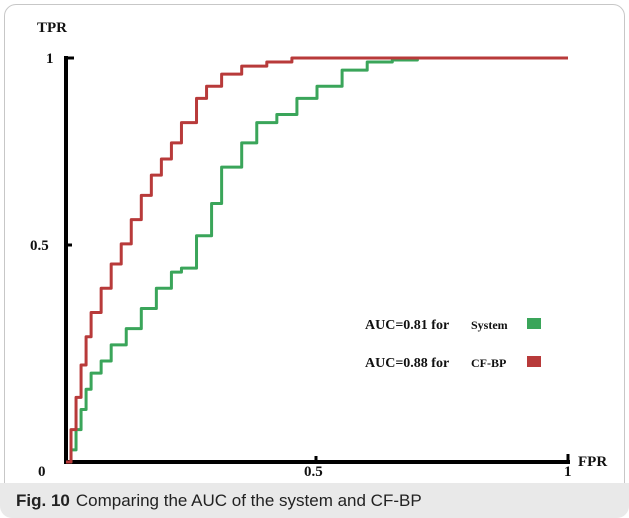 This screenshot has width=629, height=518. Describe the element at coordinates (407, 363) in the screenshot. I see `legend-auc-cfbp: AUC=0.88 for` at that location.